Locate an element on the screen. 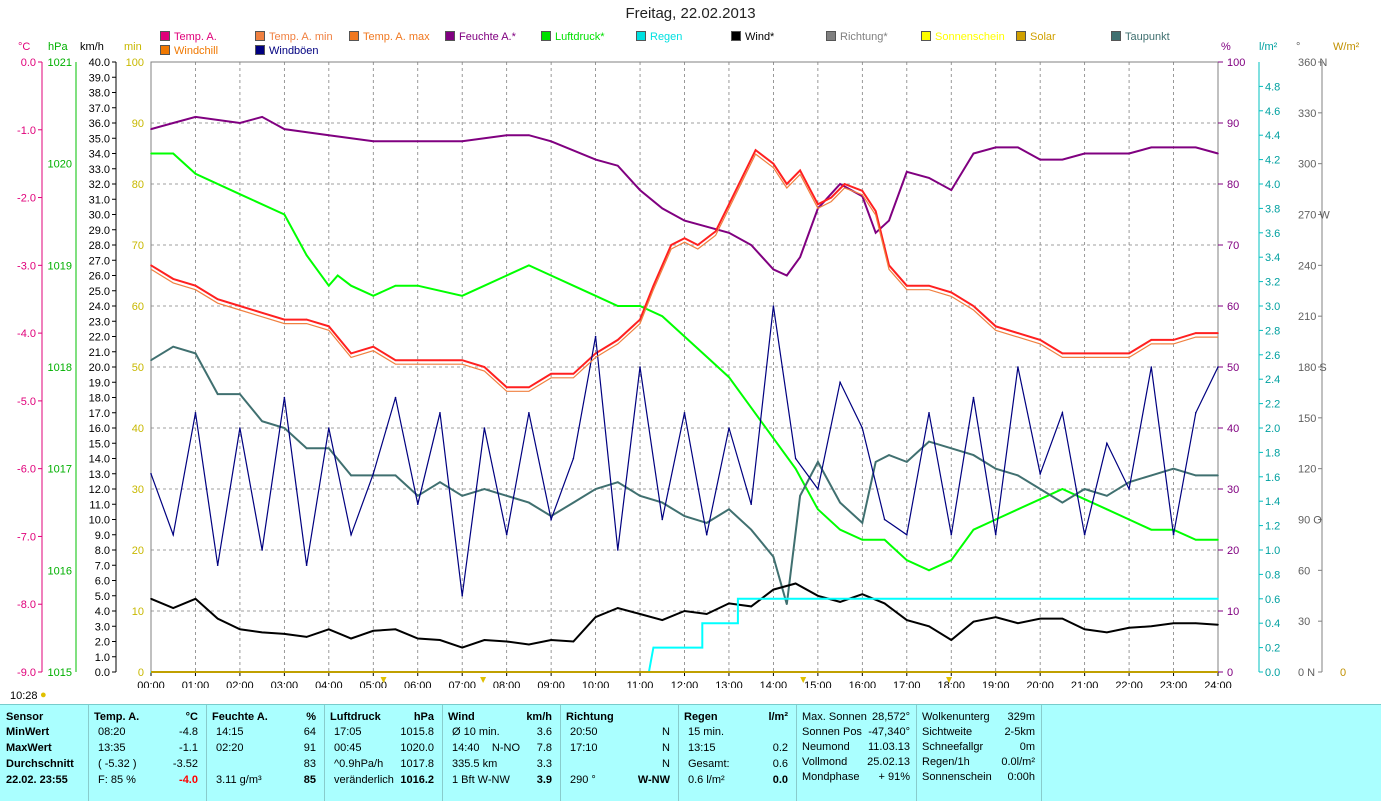  left-time-label: 10:28 is located at coordinates (24, 696).